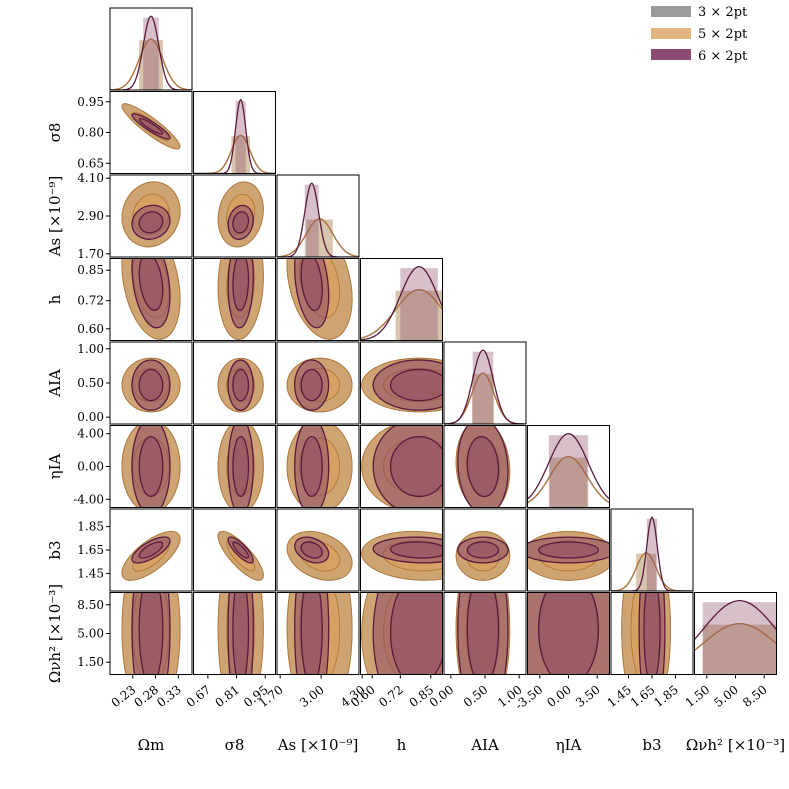 This screenshot has width=789, height=789. I want to click on x-axis-label-0: Ωm, so click(151, 745).